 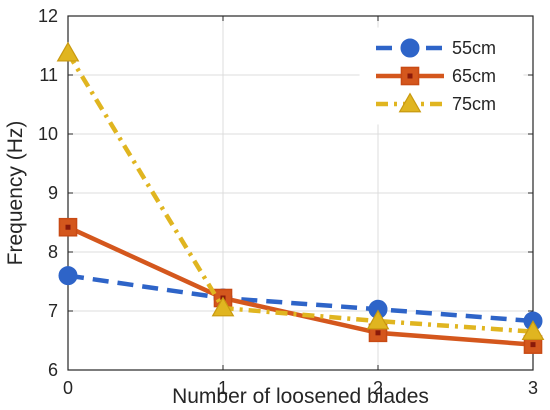 I want to click on y-tick-label: 11, so click(x=48, y=75).